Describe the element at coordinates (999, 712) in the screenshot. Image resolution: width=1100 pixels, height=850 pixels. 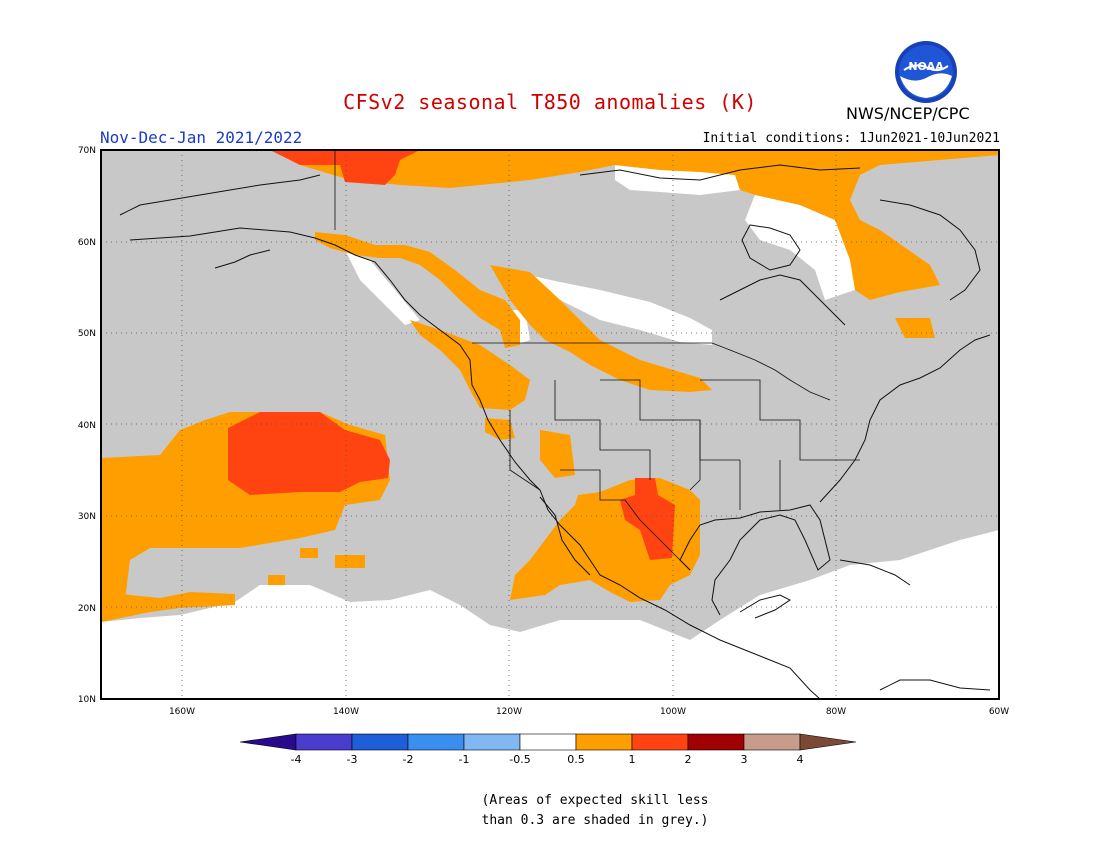
I see `lon-tick-label: 60W` at that location.